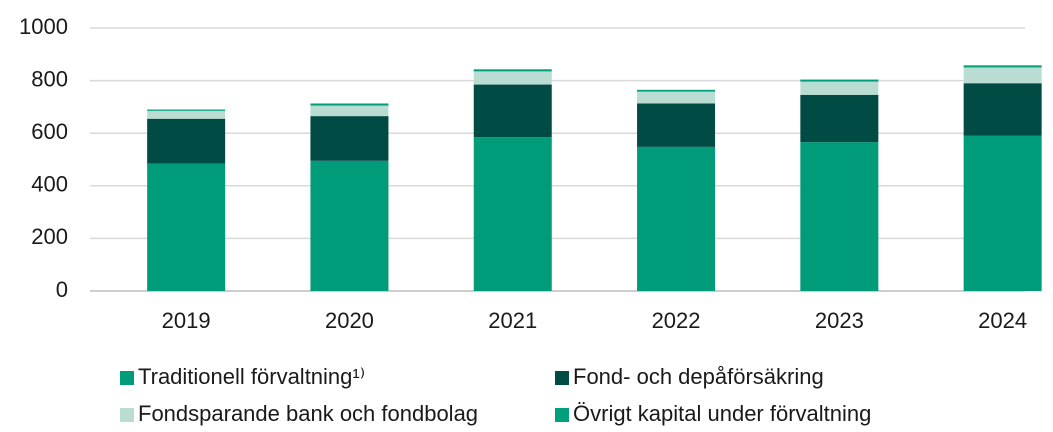 The width and height of the screenshot is (1053, 432). What do you see at coordinates (839, 320) in the screenshot?
I see `x-tick-label: 2023` at bounding box center [839, 320].